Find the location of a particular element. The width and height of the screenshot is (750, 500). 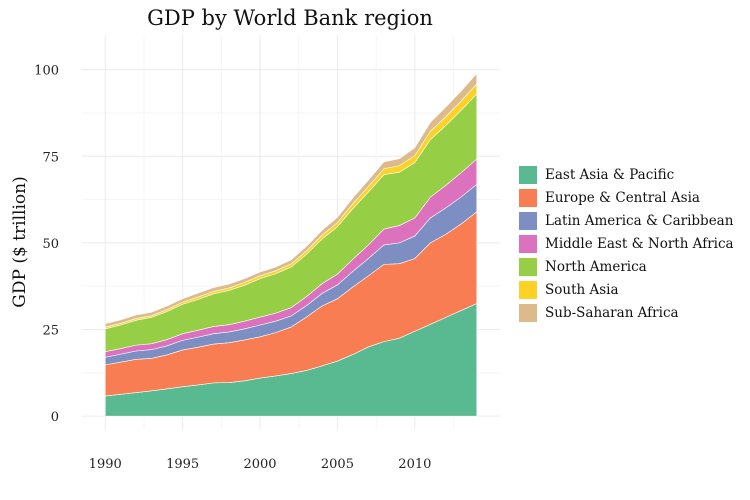

legend-item: Europe & Central Asia is located at coordinates (626, 197).